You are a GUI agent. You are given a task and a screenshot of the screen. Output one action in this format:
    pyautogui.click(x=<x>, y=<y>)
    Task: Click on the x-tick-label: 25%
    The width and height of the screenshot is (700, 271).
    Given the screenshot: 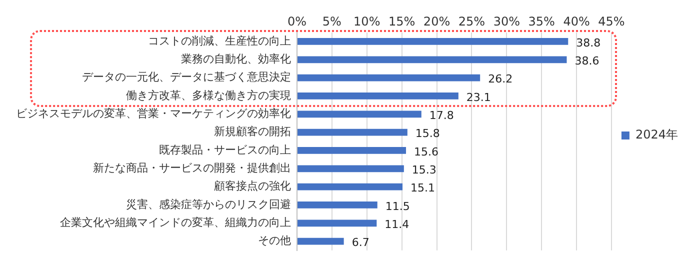 What is the action you would take?
    pyautogui.click(x=472, y=21)
    